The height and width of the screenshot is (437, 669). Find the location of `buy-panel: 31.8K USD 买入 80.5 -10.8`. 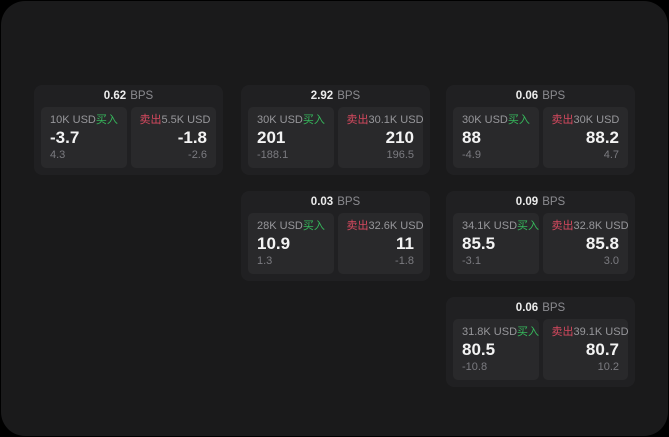

buy-panel: 31.8K USD 买入 80.5 -10.8 is located at coordinates (496, 349).